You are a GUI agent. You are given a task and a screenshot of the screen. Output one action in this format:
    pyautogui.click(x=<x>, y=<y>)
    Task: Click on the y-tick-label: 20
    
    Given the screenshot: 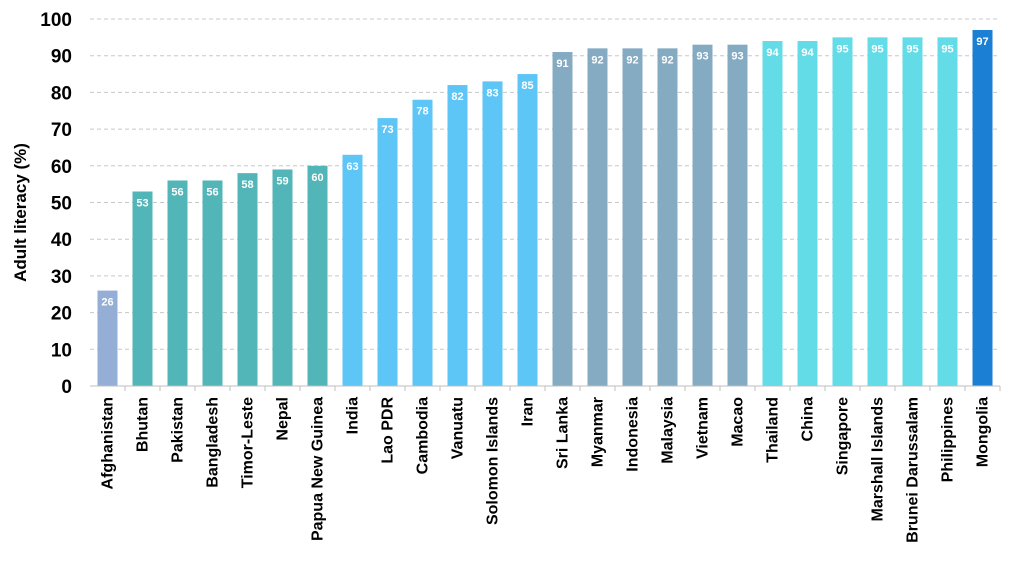 What is the action you would take?
    pyautogui.click(x=61, y=314)
    